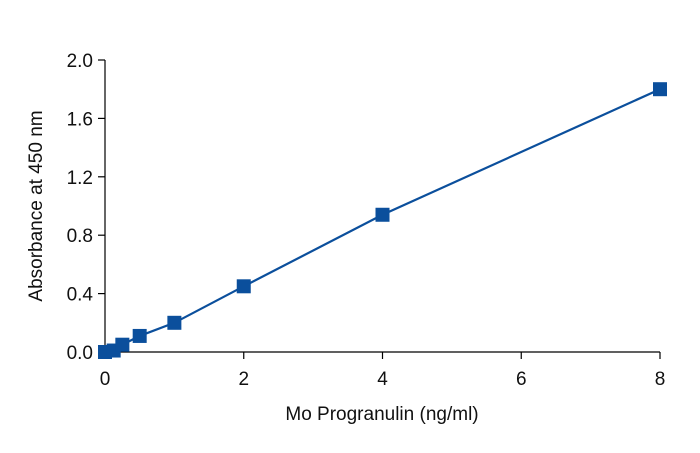 The height and width of the screenshot is (453, 700). What do you see at coordinates (243, 379) in the screenshot?
I see `x-tick-label: 2` at bounding box center [243, 379].